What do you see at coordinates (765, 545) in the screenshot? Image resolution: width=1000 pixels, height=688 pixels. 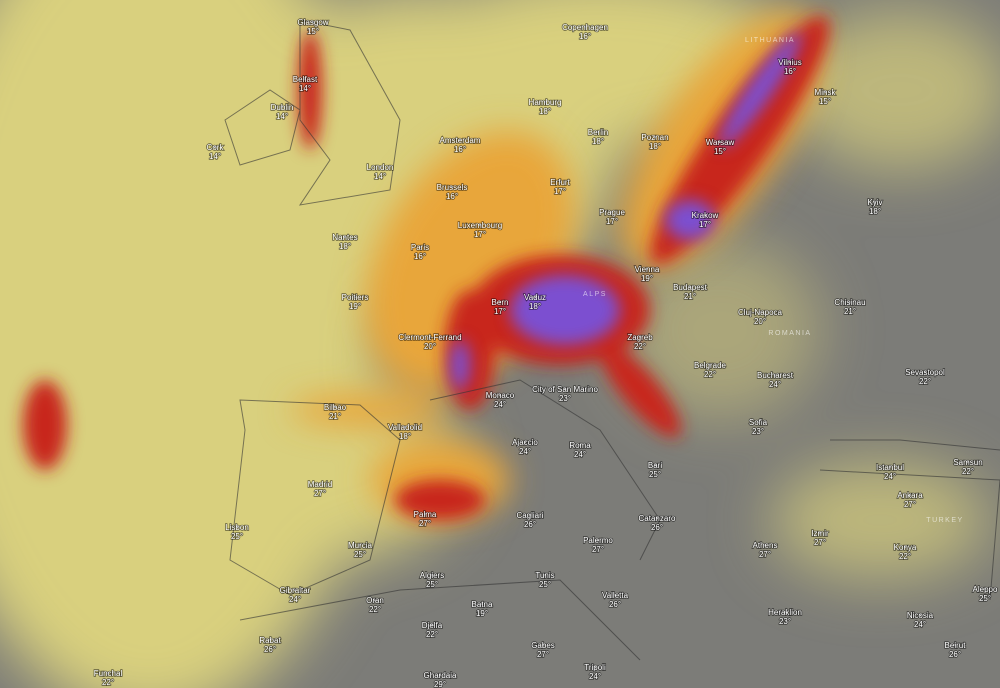 I see `city-name: Athens` at bounding box center [765, 545].